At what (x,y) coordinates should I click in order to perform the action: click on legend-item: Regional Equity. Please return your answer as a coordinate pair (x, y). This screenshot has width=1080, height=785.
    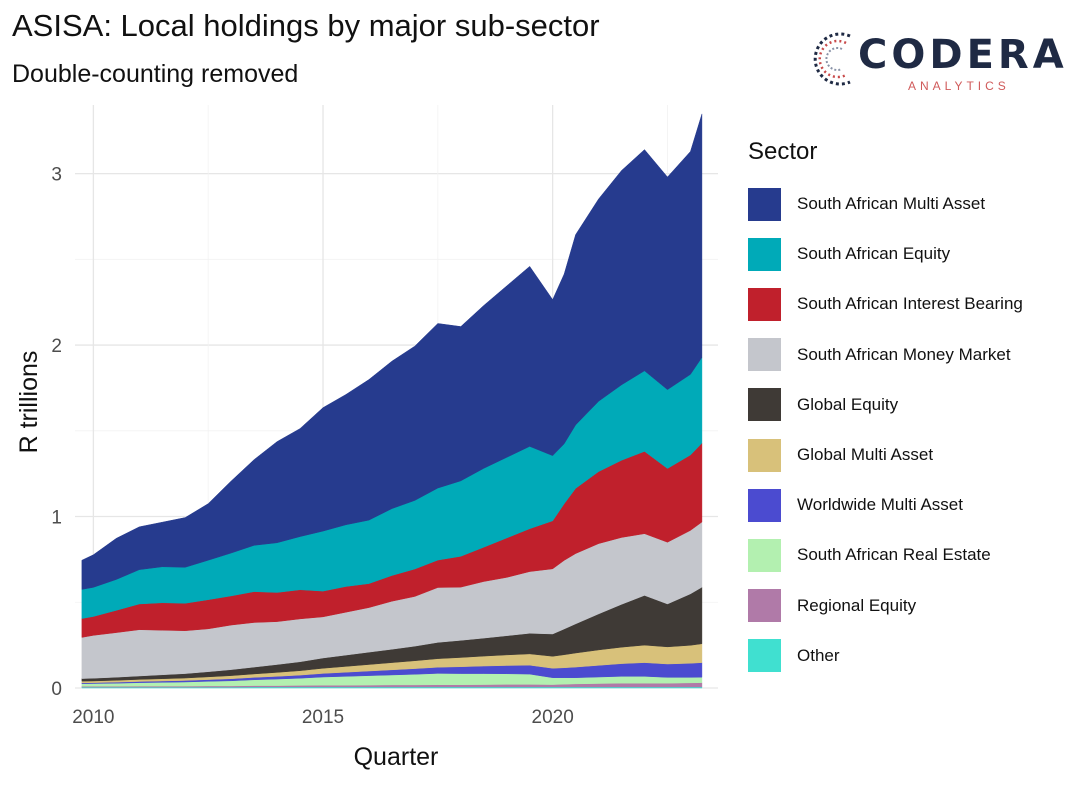
    Looking at the image, I should click on (885, 606).